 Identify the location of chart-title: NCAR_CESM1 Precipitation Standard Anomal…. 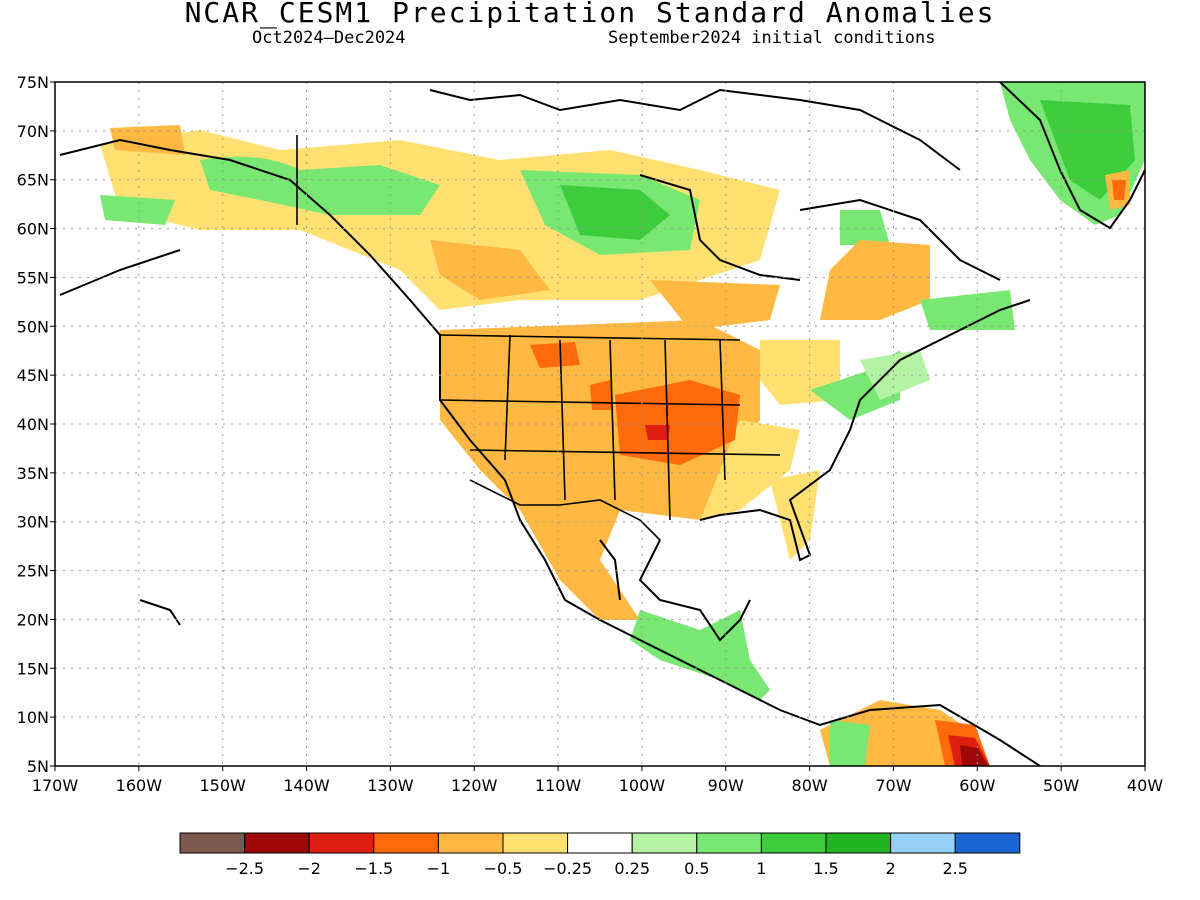
(590, 14).